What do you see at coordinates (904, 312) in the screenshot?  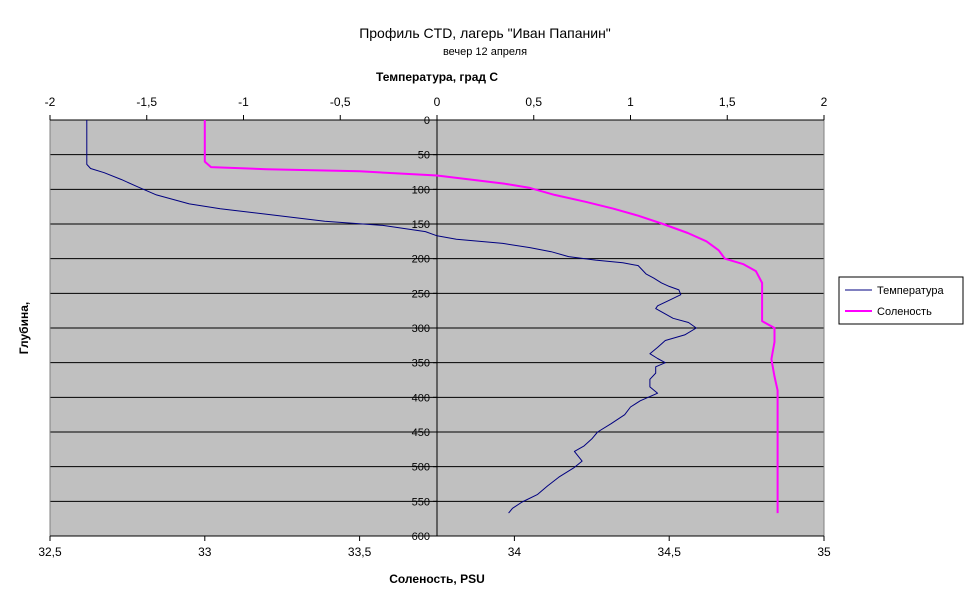 I see `legend-label-salinity: Соленость` at bounding box center [904, 312].